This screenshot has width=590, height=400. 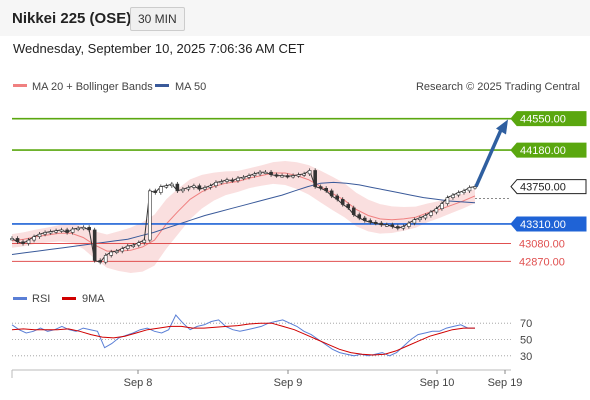 I want to click on ma20-legend-swatch, so click(x=20, y=85).